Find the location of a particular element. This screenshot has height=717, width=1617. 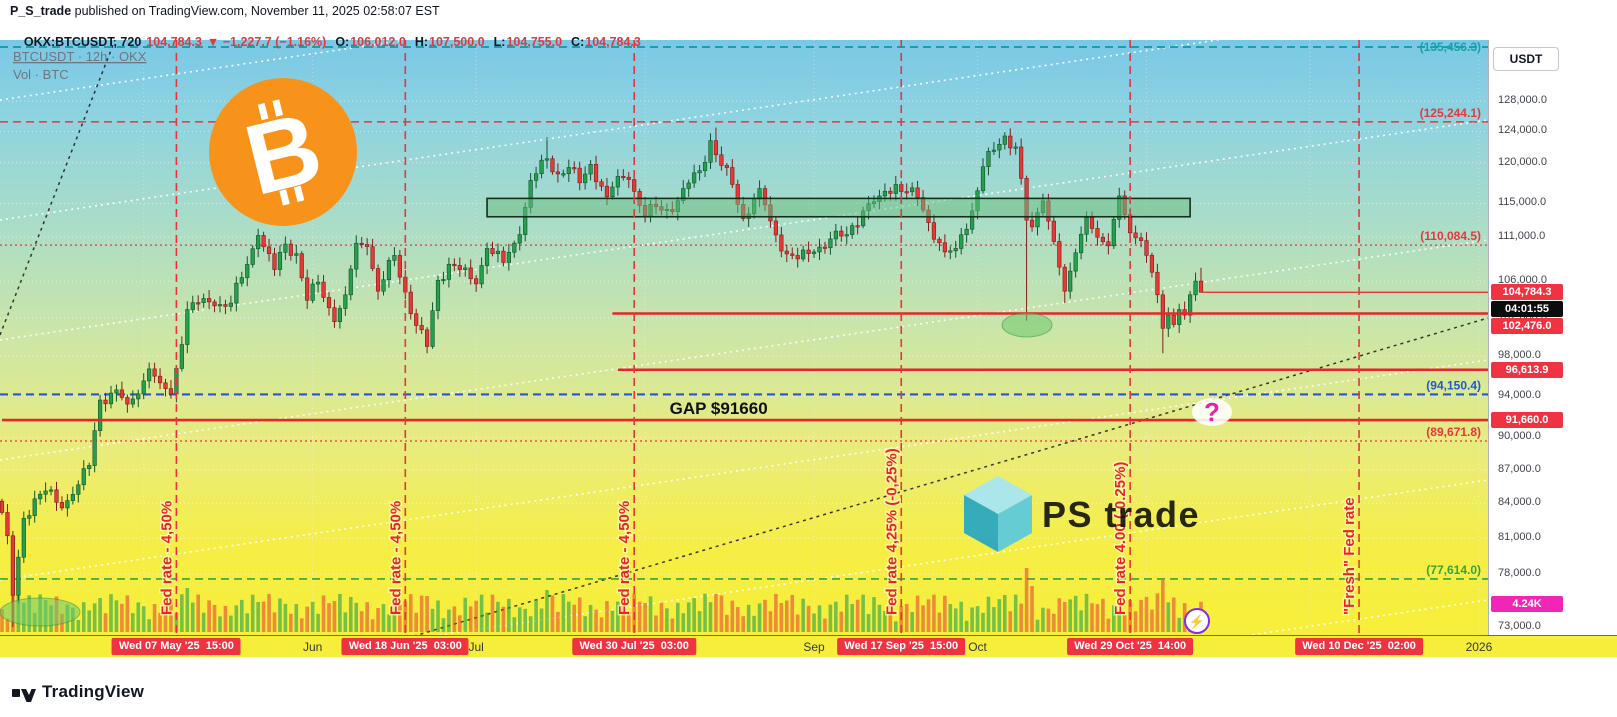

event-date-badge: Wed 29 Oct '25 14:00 is located at coordinates (1130, 646).